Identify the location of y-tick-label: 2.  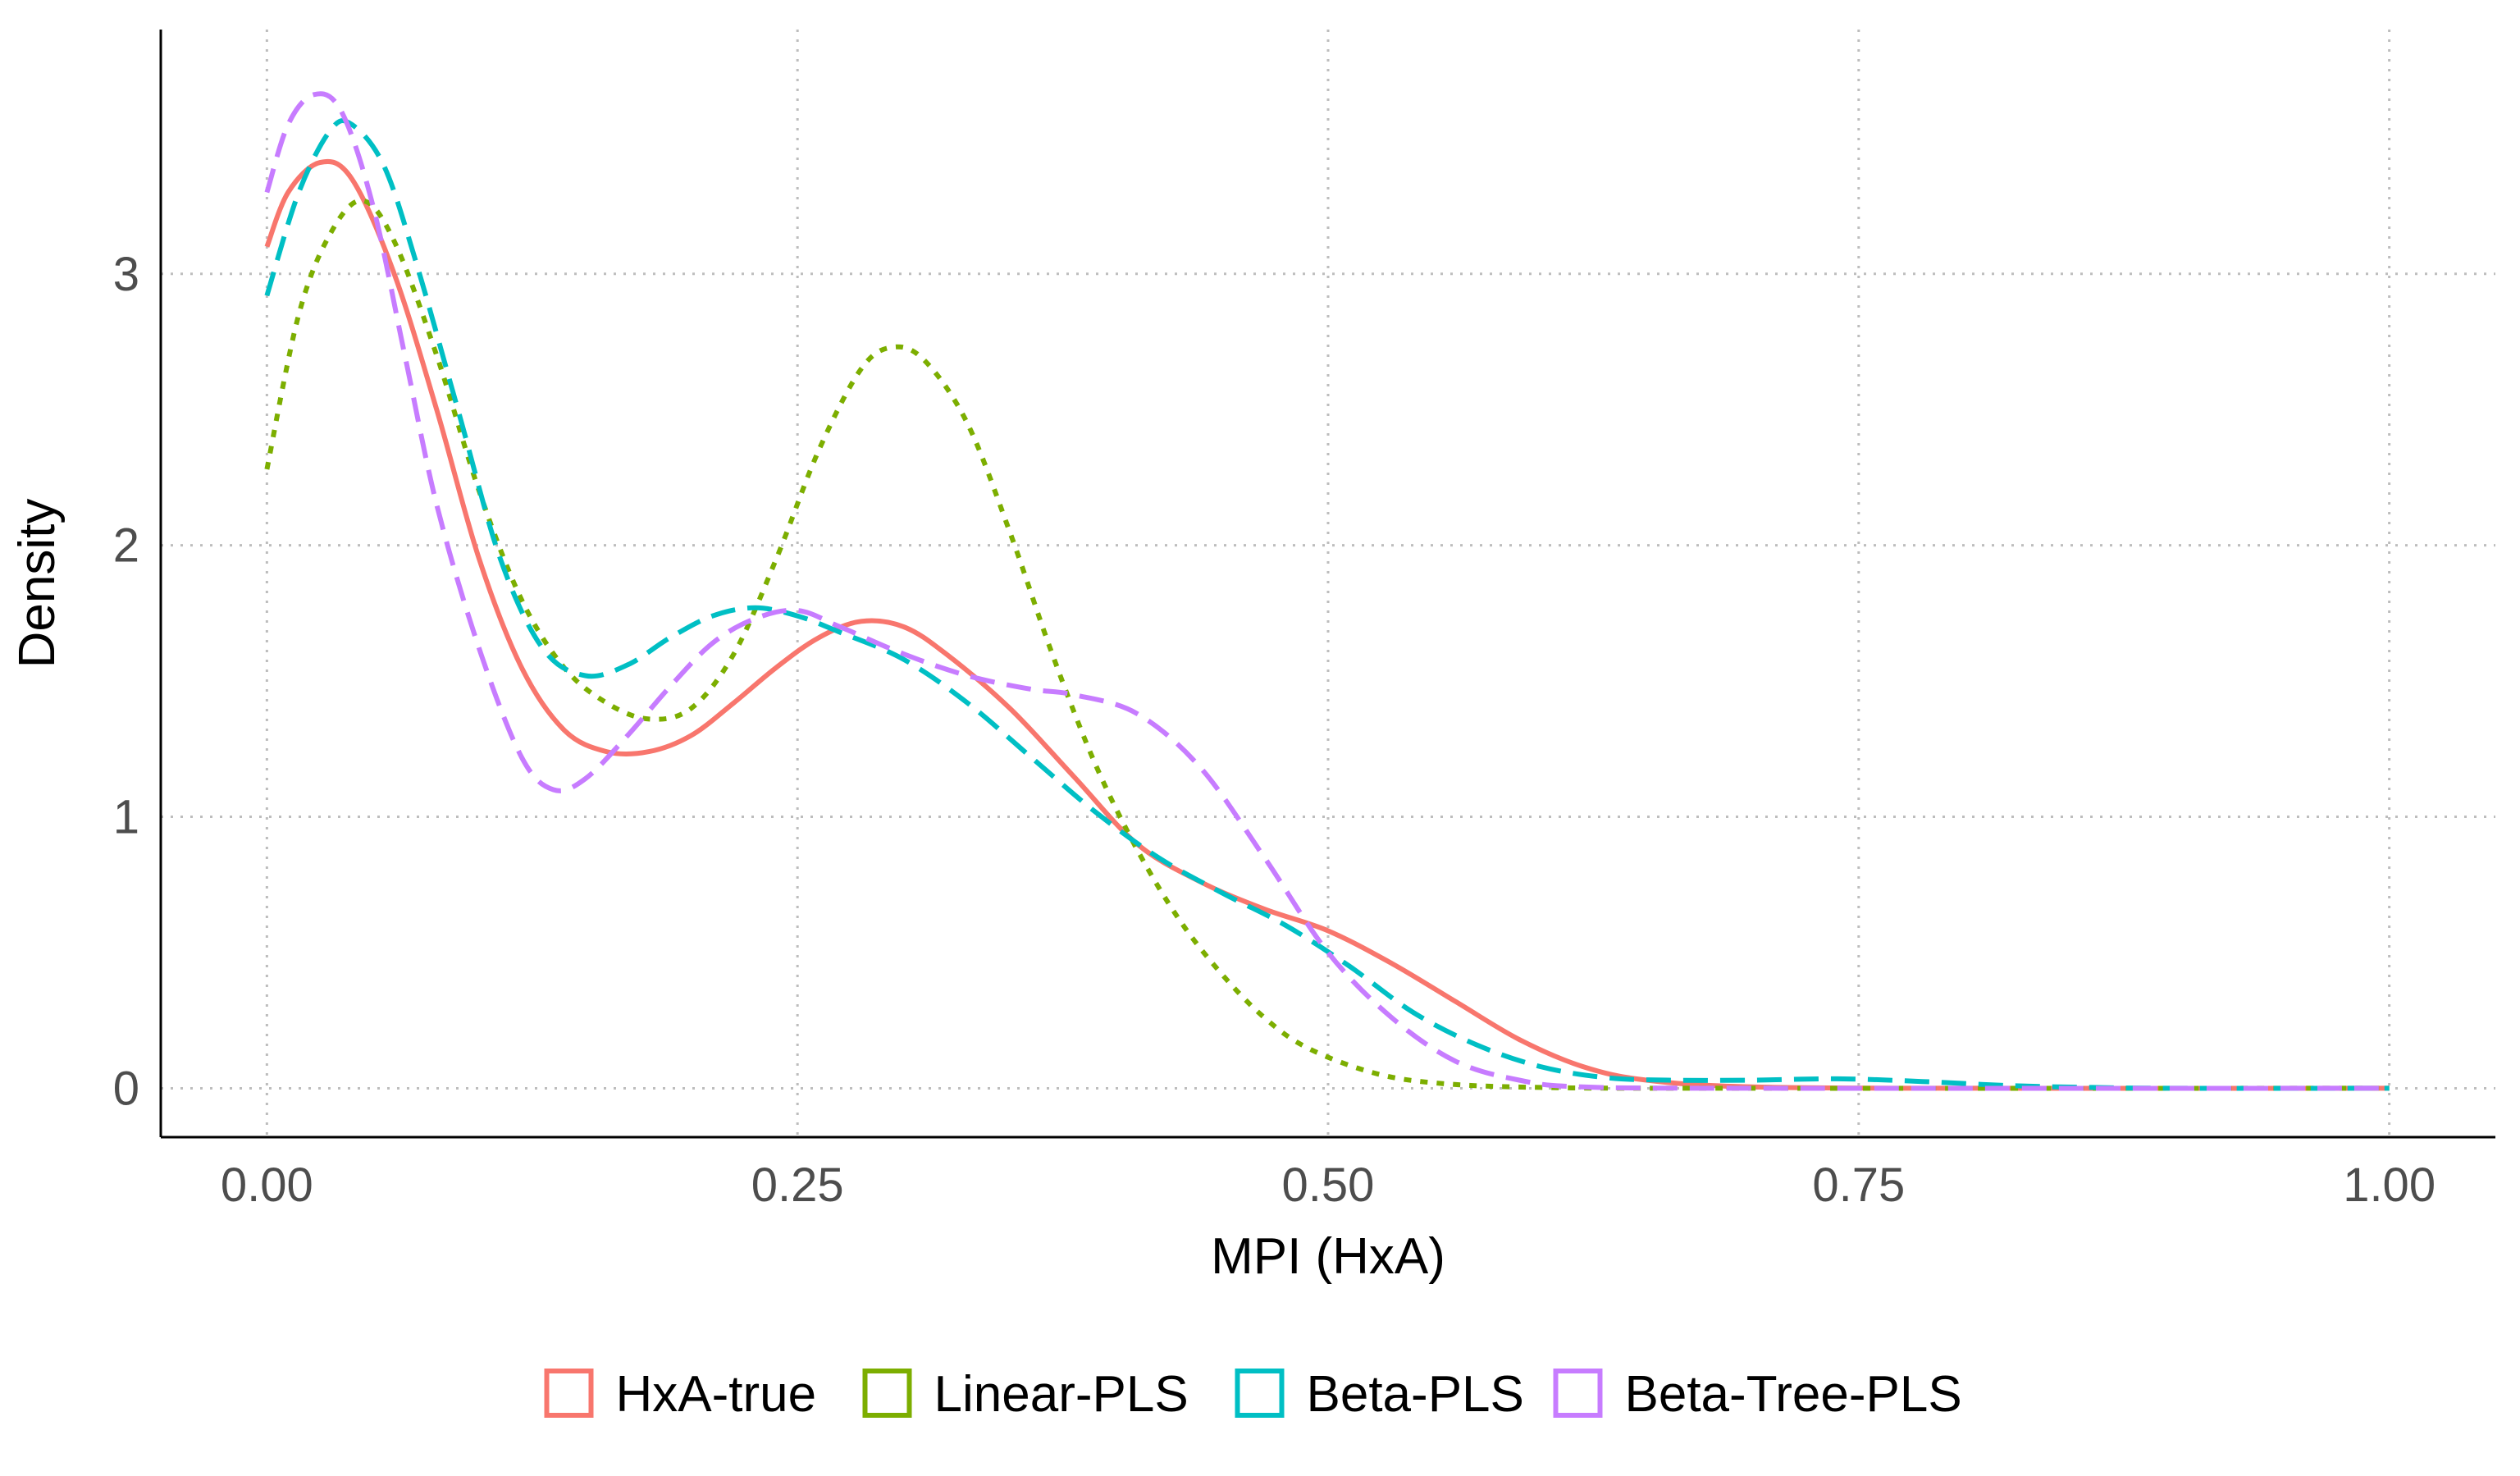
(126, 546).